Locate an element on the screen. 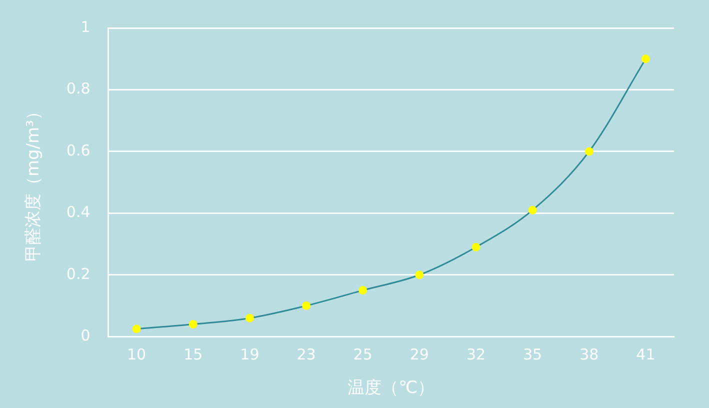  x-tick-label: 25 is located at coordinates (362, 354).